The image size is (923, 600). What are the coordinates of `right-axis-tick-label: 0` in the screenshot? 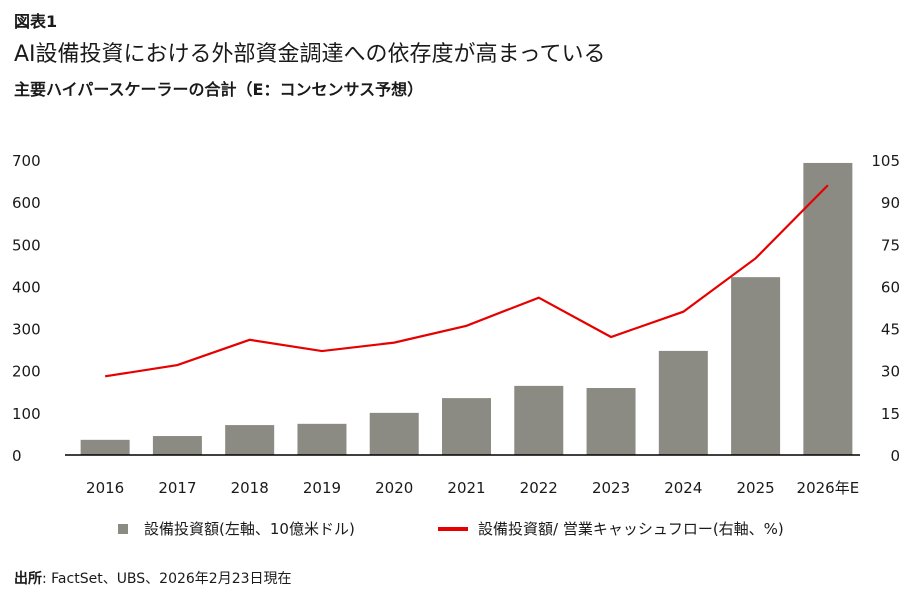 It's located at (895, 456).